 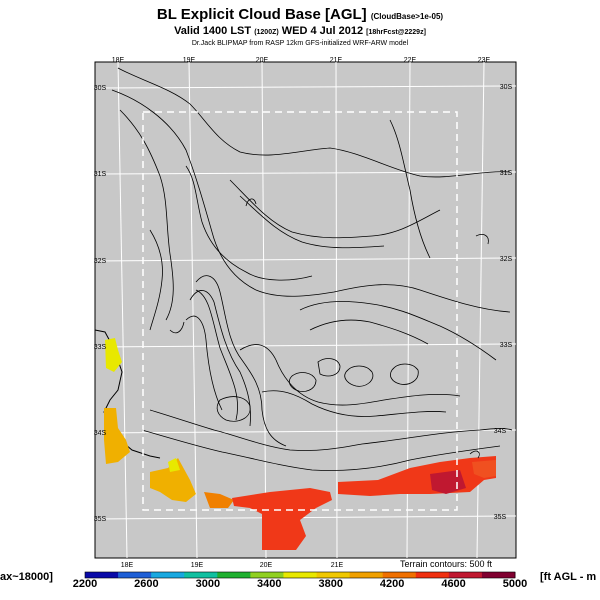 What do you see at coordinates (506, 173) in the screenshot?
I see `lat-label-right: 31S` at bounding box center [506, 173].